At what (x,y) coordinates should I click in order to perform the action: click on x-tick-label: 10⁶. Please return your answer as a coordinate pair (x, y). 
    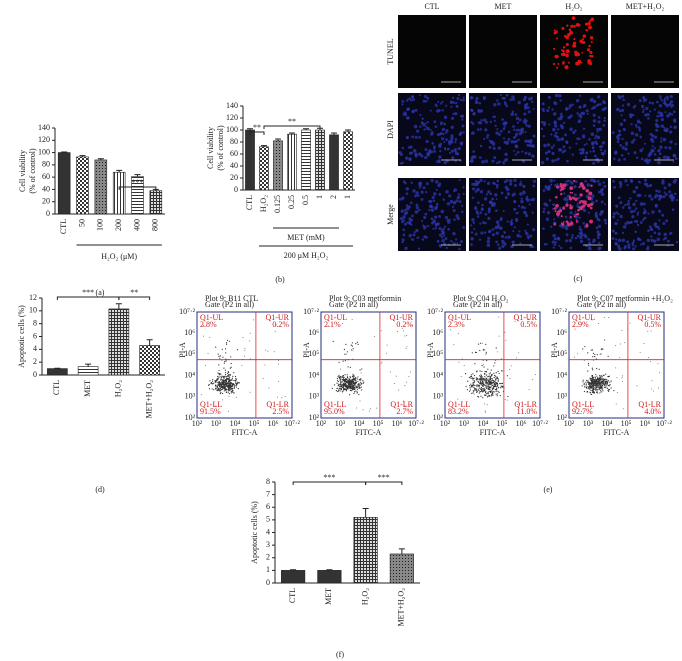
    Looking at the image, I should click on (397, 423).